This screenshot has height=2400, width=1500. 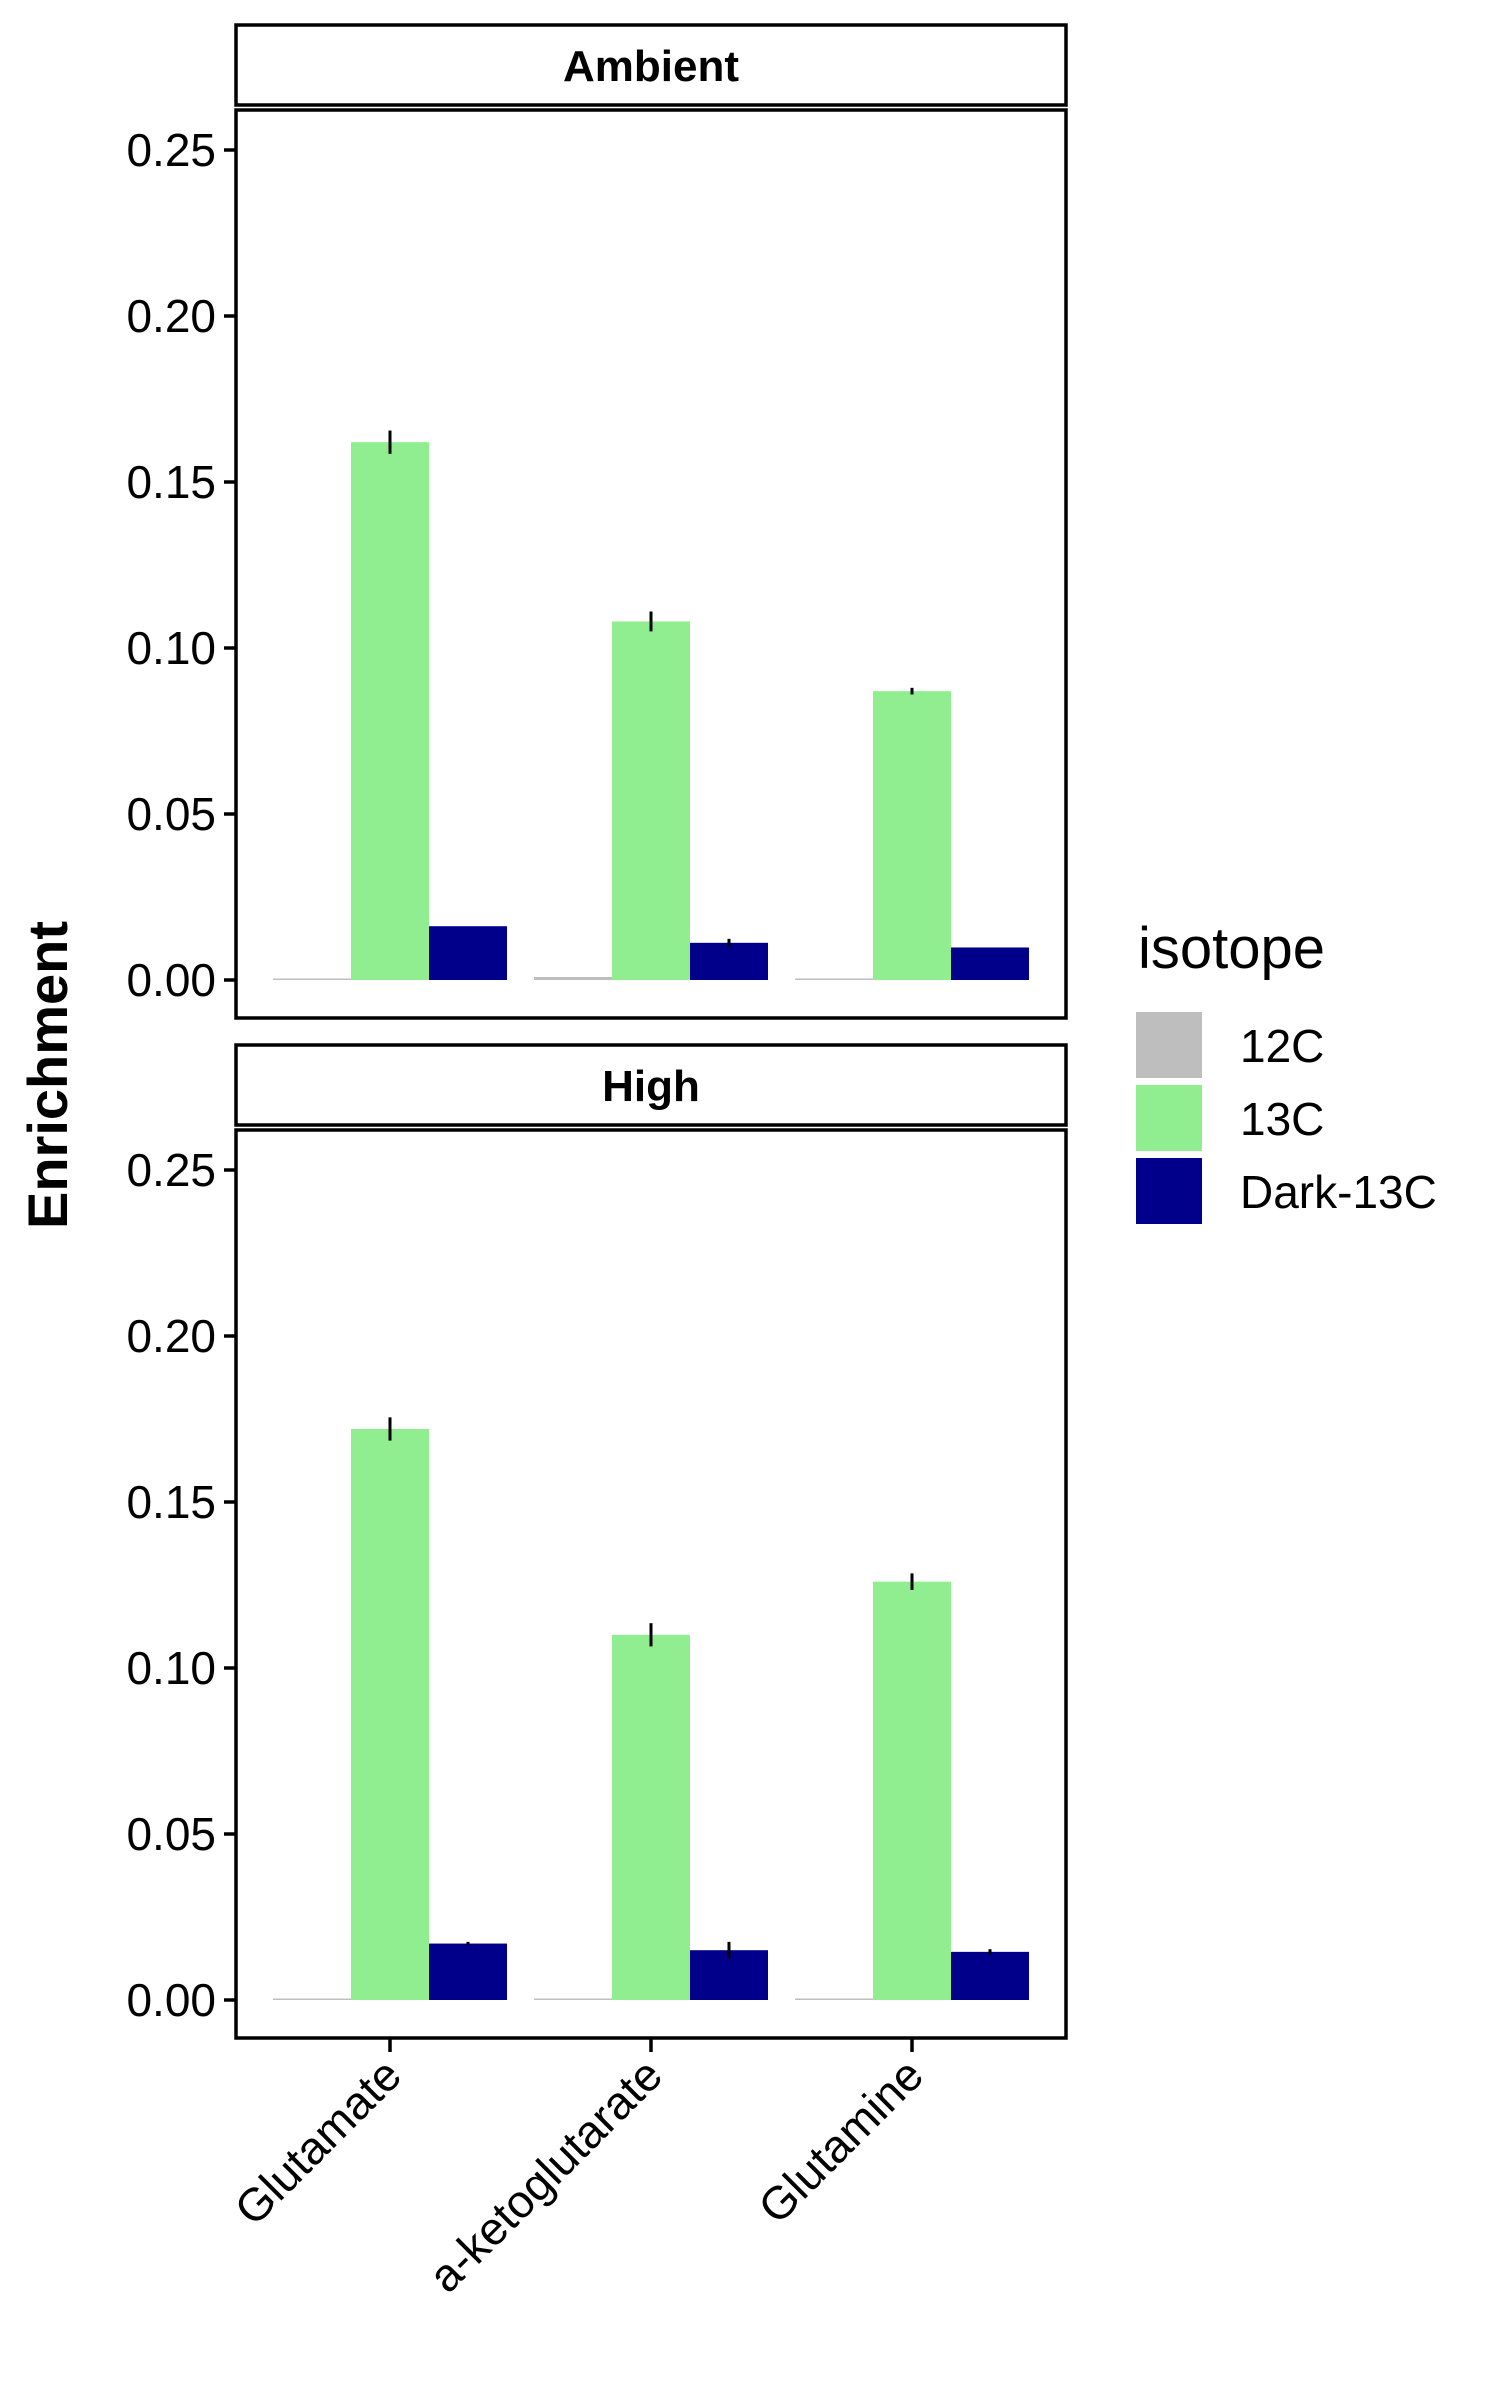 What do you see at coordinates (1169, 1045) in the screenshot?
I see `legend-swatch-12c` at bounding box center [1169, 1045].